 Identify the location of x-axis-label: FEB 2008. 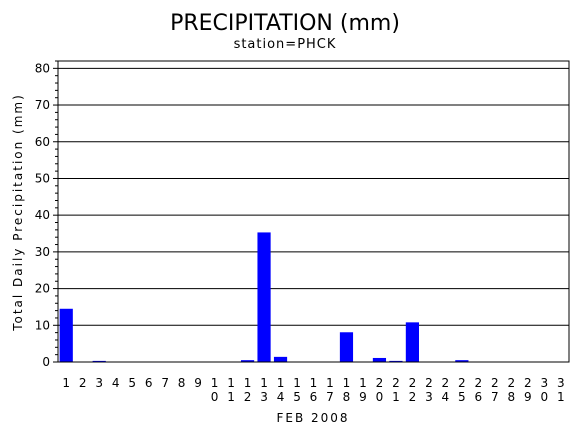
(312, 418).